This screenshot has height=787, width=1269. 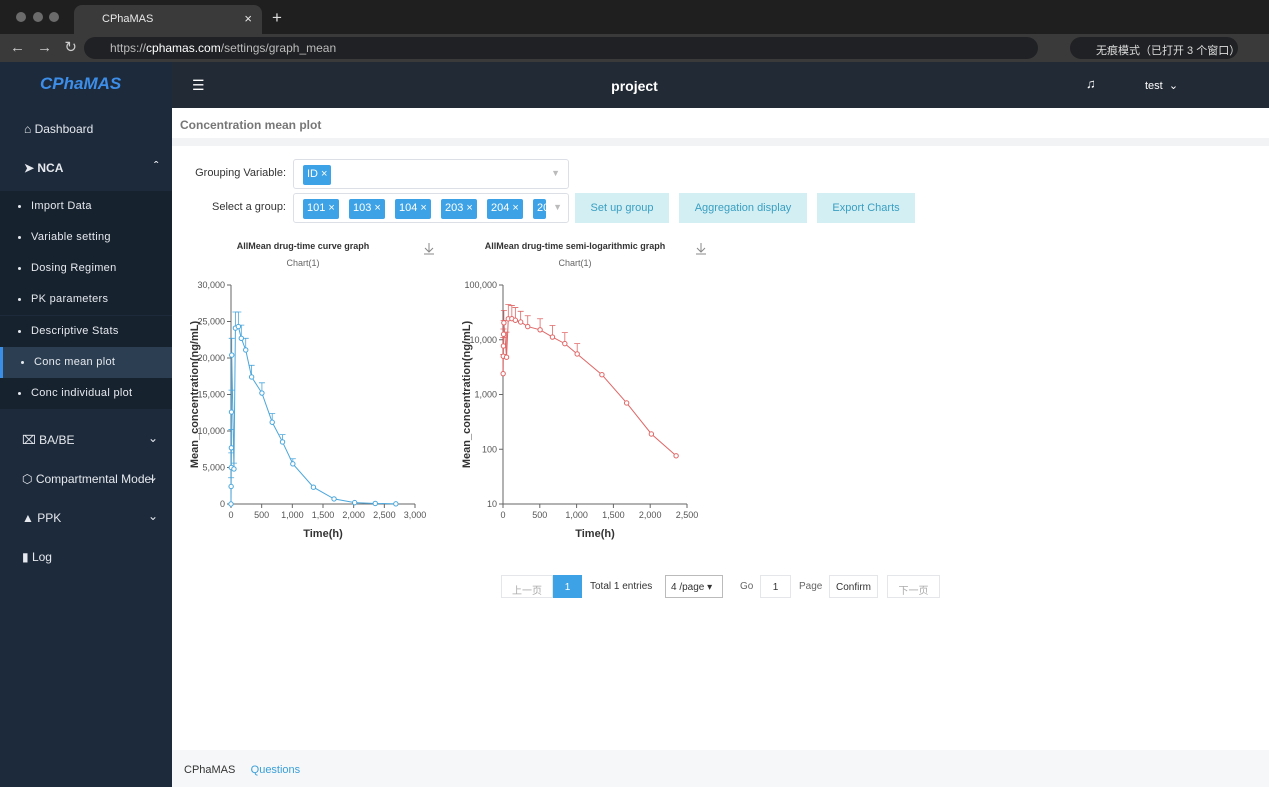 What do you see at coordinates (128, 19) in the screenshot?
I see `tab-title: CPhaMAS` at bounding box center [128, 19].